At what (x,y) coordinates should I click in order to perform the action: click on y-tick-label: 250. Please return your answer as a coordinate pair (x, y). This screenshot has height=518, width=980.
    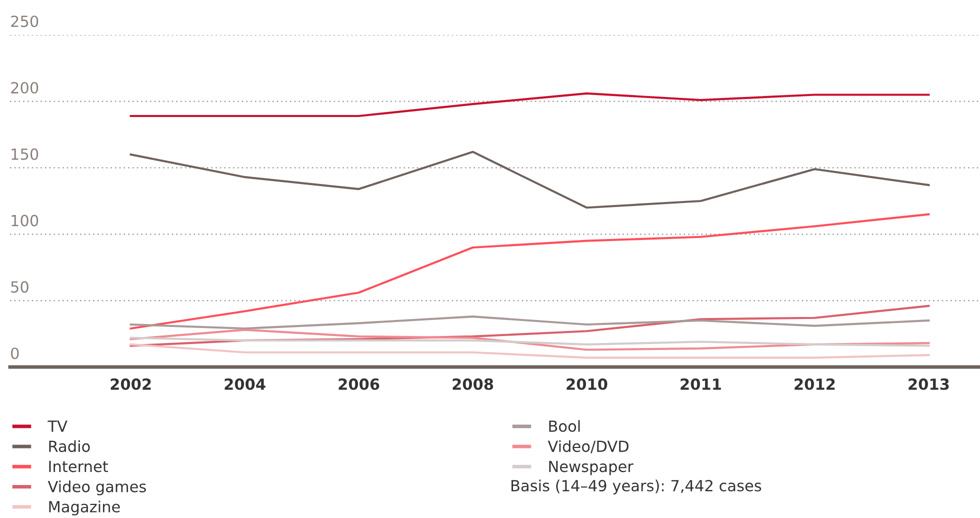
    Looking at the image, I should click on (24, 22).